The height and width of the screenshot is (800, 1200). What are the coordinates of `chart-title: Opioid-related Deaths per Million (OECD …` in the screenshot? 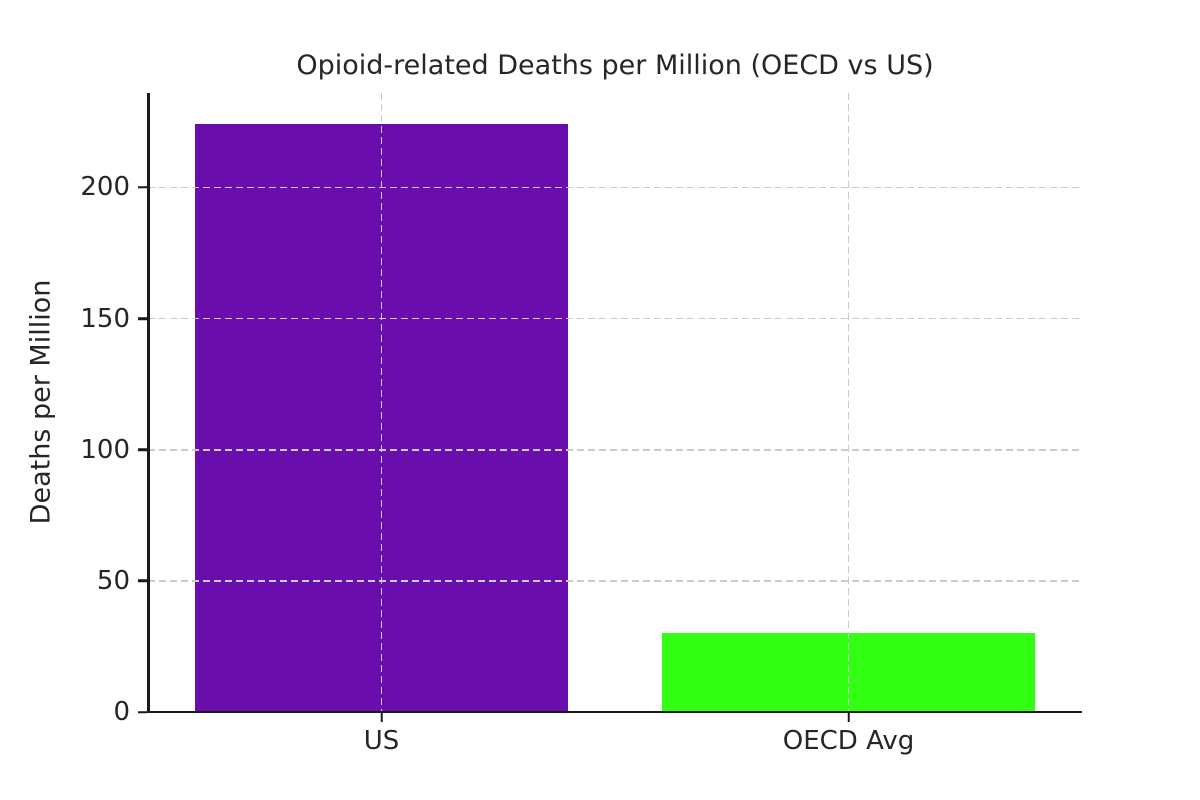 It's located at (615, 65).